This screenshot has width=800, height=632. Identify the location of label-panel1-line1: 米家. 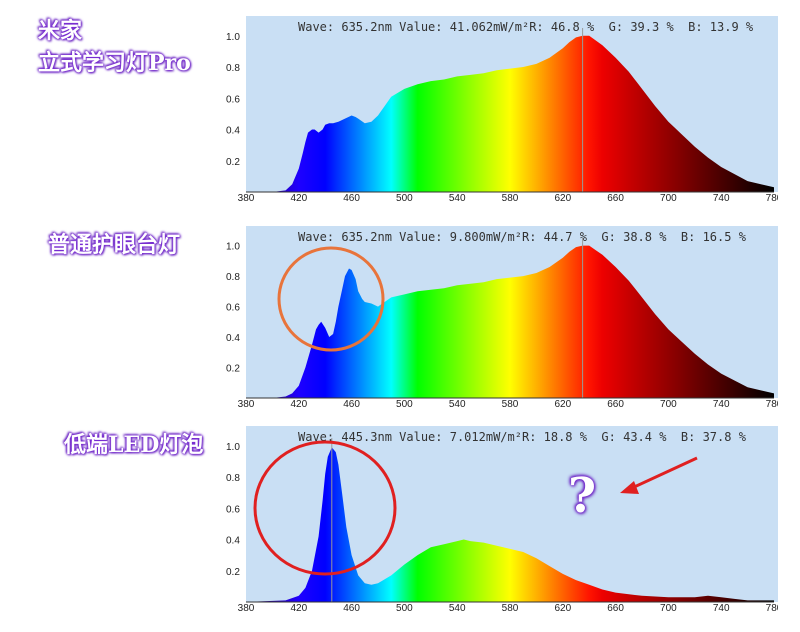
(60, 31).